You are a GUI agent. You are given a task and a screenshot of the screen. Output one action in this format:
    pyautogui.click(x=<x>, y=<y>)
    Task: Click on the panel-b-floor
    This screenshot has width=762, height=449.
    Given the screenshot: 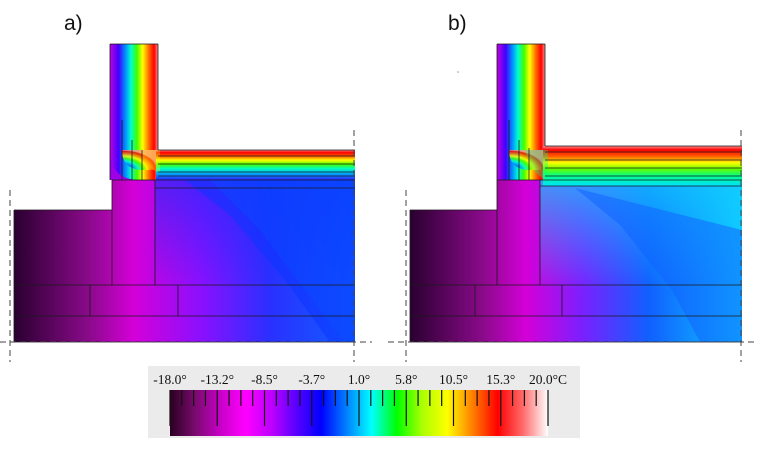 What is the action you would take?
    pyautogui.click(x=642, y=166)
    